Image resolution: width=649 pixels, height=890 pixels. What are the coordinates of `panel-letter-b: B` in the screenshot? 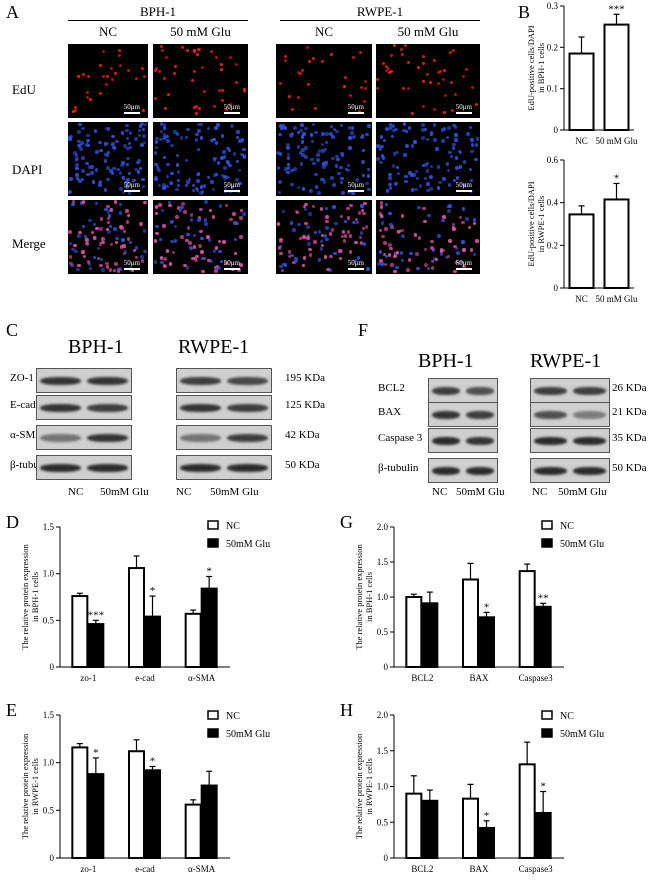 It's located at (524, 12).